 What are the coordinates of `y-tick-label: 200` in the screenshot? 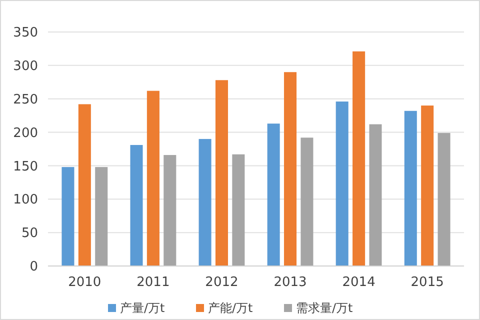 It's located at (25, 133).